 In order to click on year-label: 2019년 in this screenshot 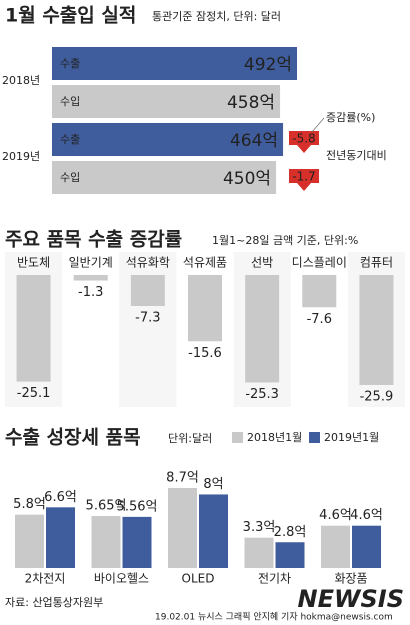, I will do `click(21, 156)`.